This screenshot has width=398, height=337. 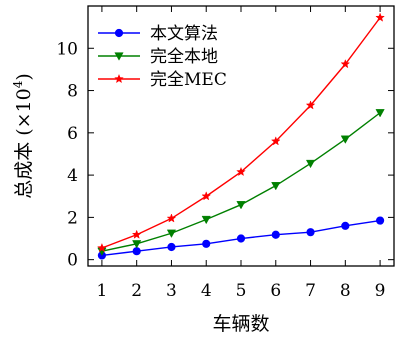 What do you see at coordinates (72, 92) in the screenshot?
I see `y-tick-label: 8` at bounding box center [72, 92].